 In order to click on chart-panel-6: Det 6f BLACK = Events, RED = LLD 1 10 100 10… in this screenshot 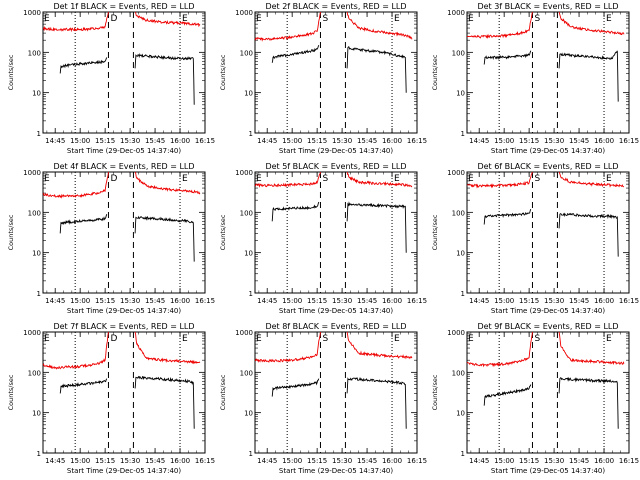, I will do `click(535, 238)`.